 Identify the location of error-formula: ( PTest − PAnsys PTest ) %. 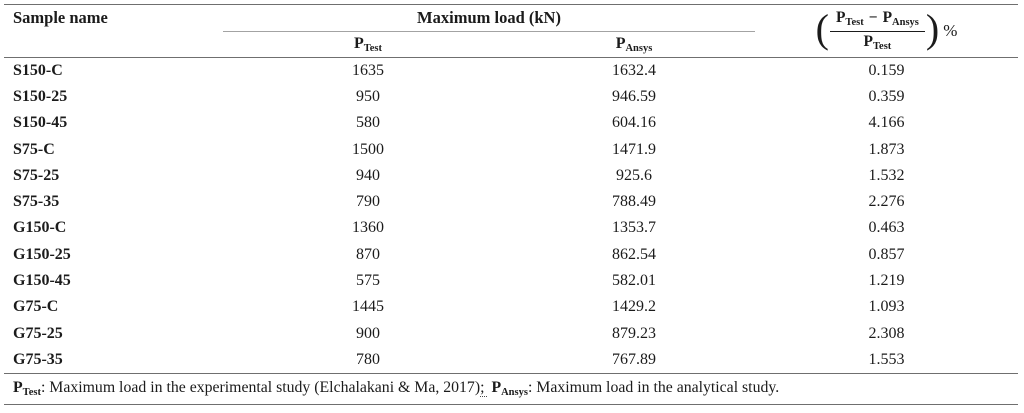
(887, 31).